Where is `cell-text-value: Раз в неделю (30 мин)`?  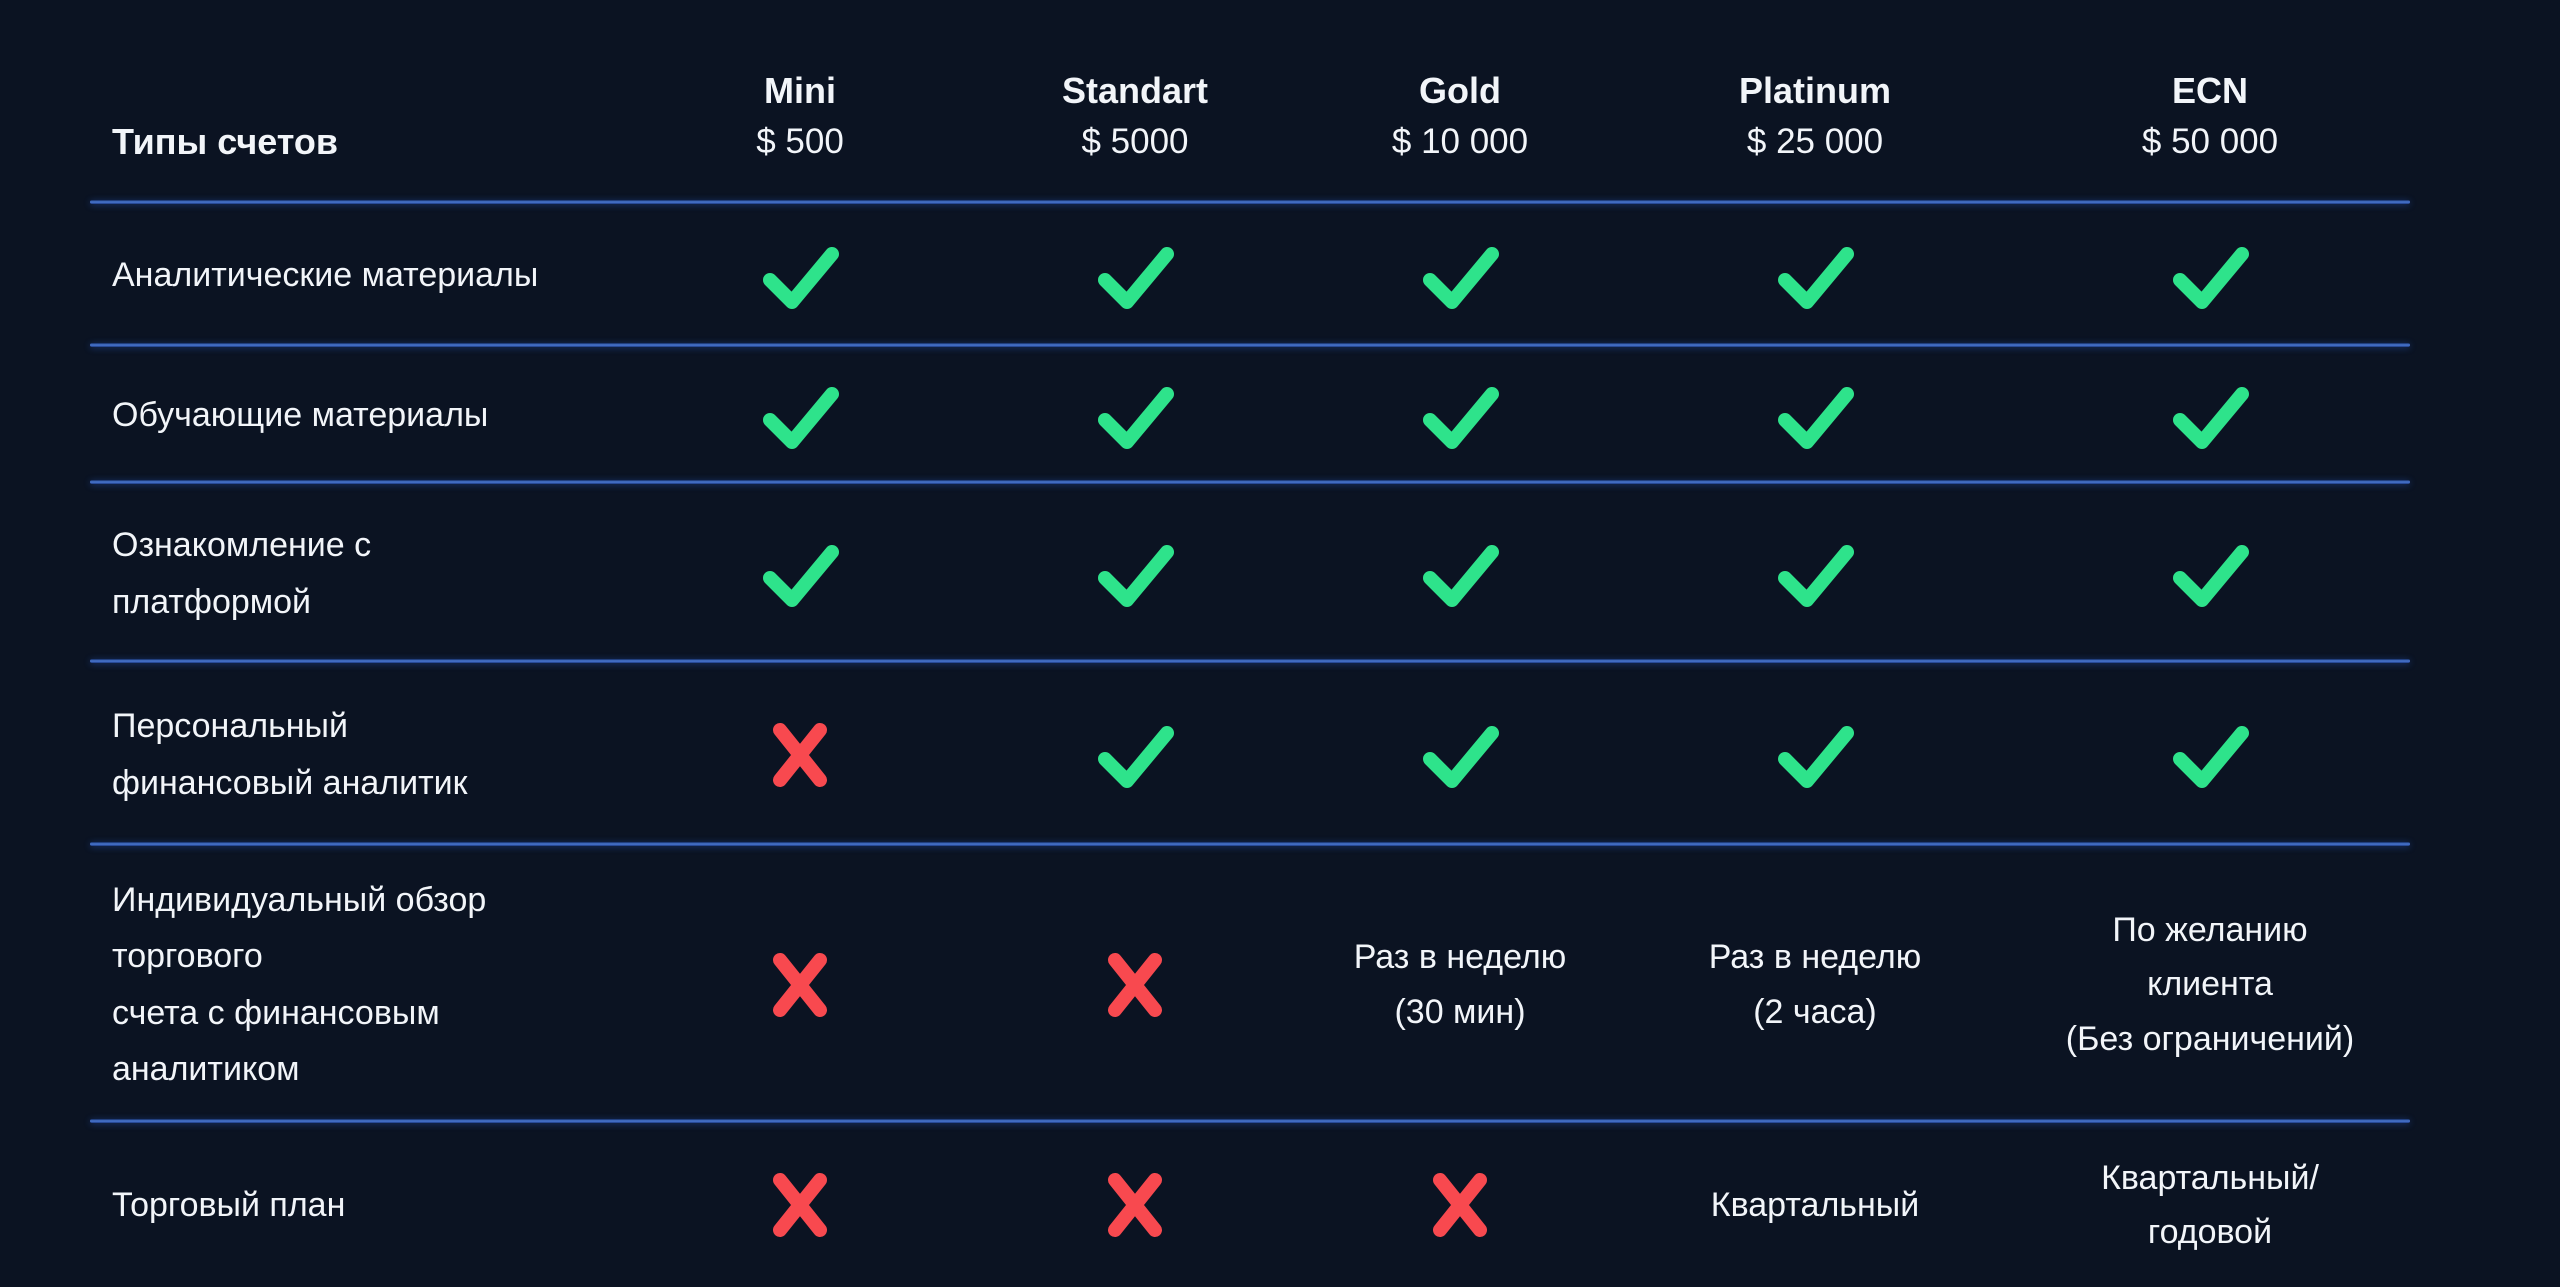
cell-text-value: Раз в неделю (30 мин) is located at coordinates (1460, 984).